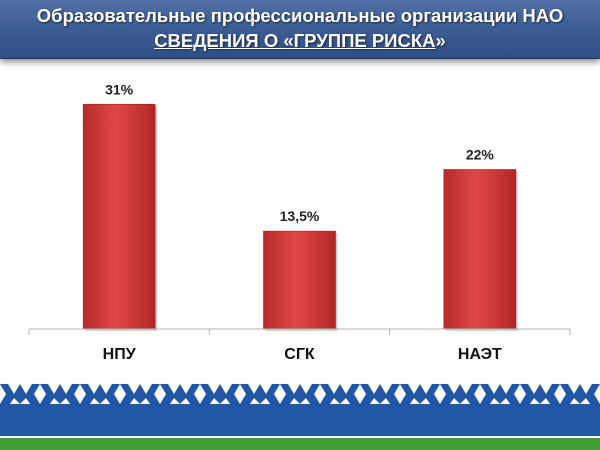  I want to click on ornament-white-stripe, so click(300, 437).